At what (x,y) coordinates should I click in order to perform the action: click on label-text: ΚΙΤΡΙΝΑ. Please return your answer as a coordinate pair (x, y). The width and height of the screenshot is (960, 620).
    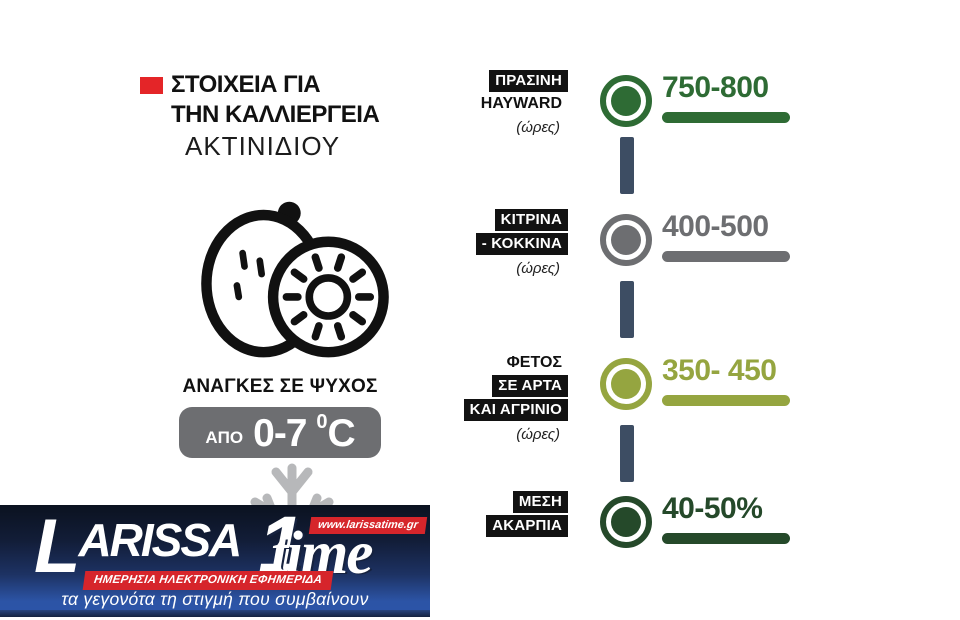
    Looking at the image, I should click on (531, 220).